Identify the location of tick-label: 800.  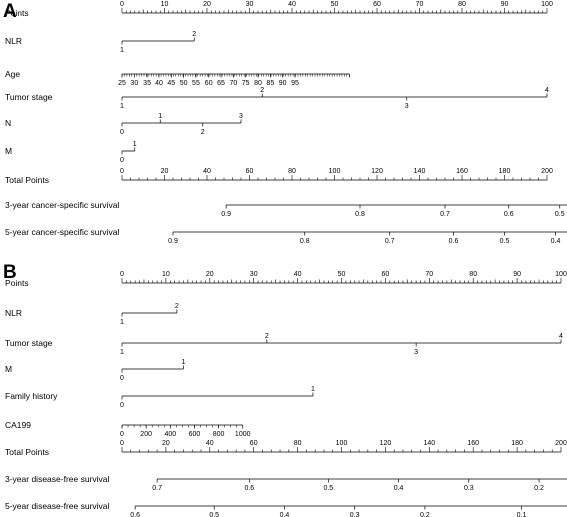
(219, 434).